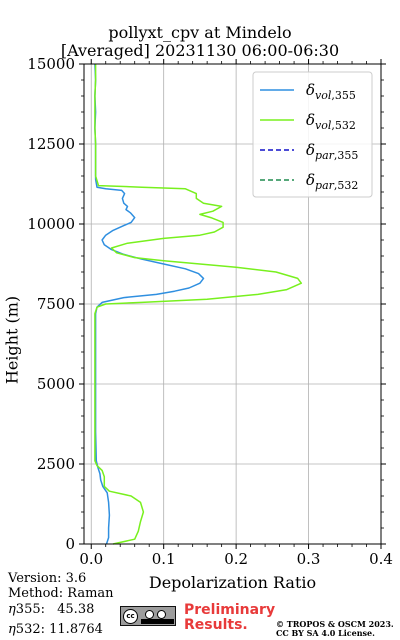 This screenshot has width=400, height=640. I want to click on cc-license-badge: cc, so click(148, 616).